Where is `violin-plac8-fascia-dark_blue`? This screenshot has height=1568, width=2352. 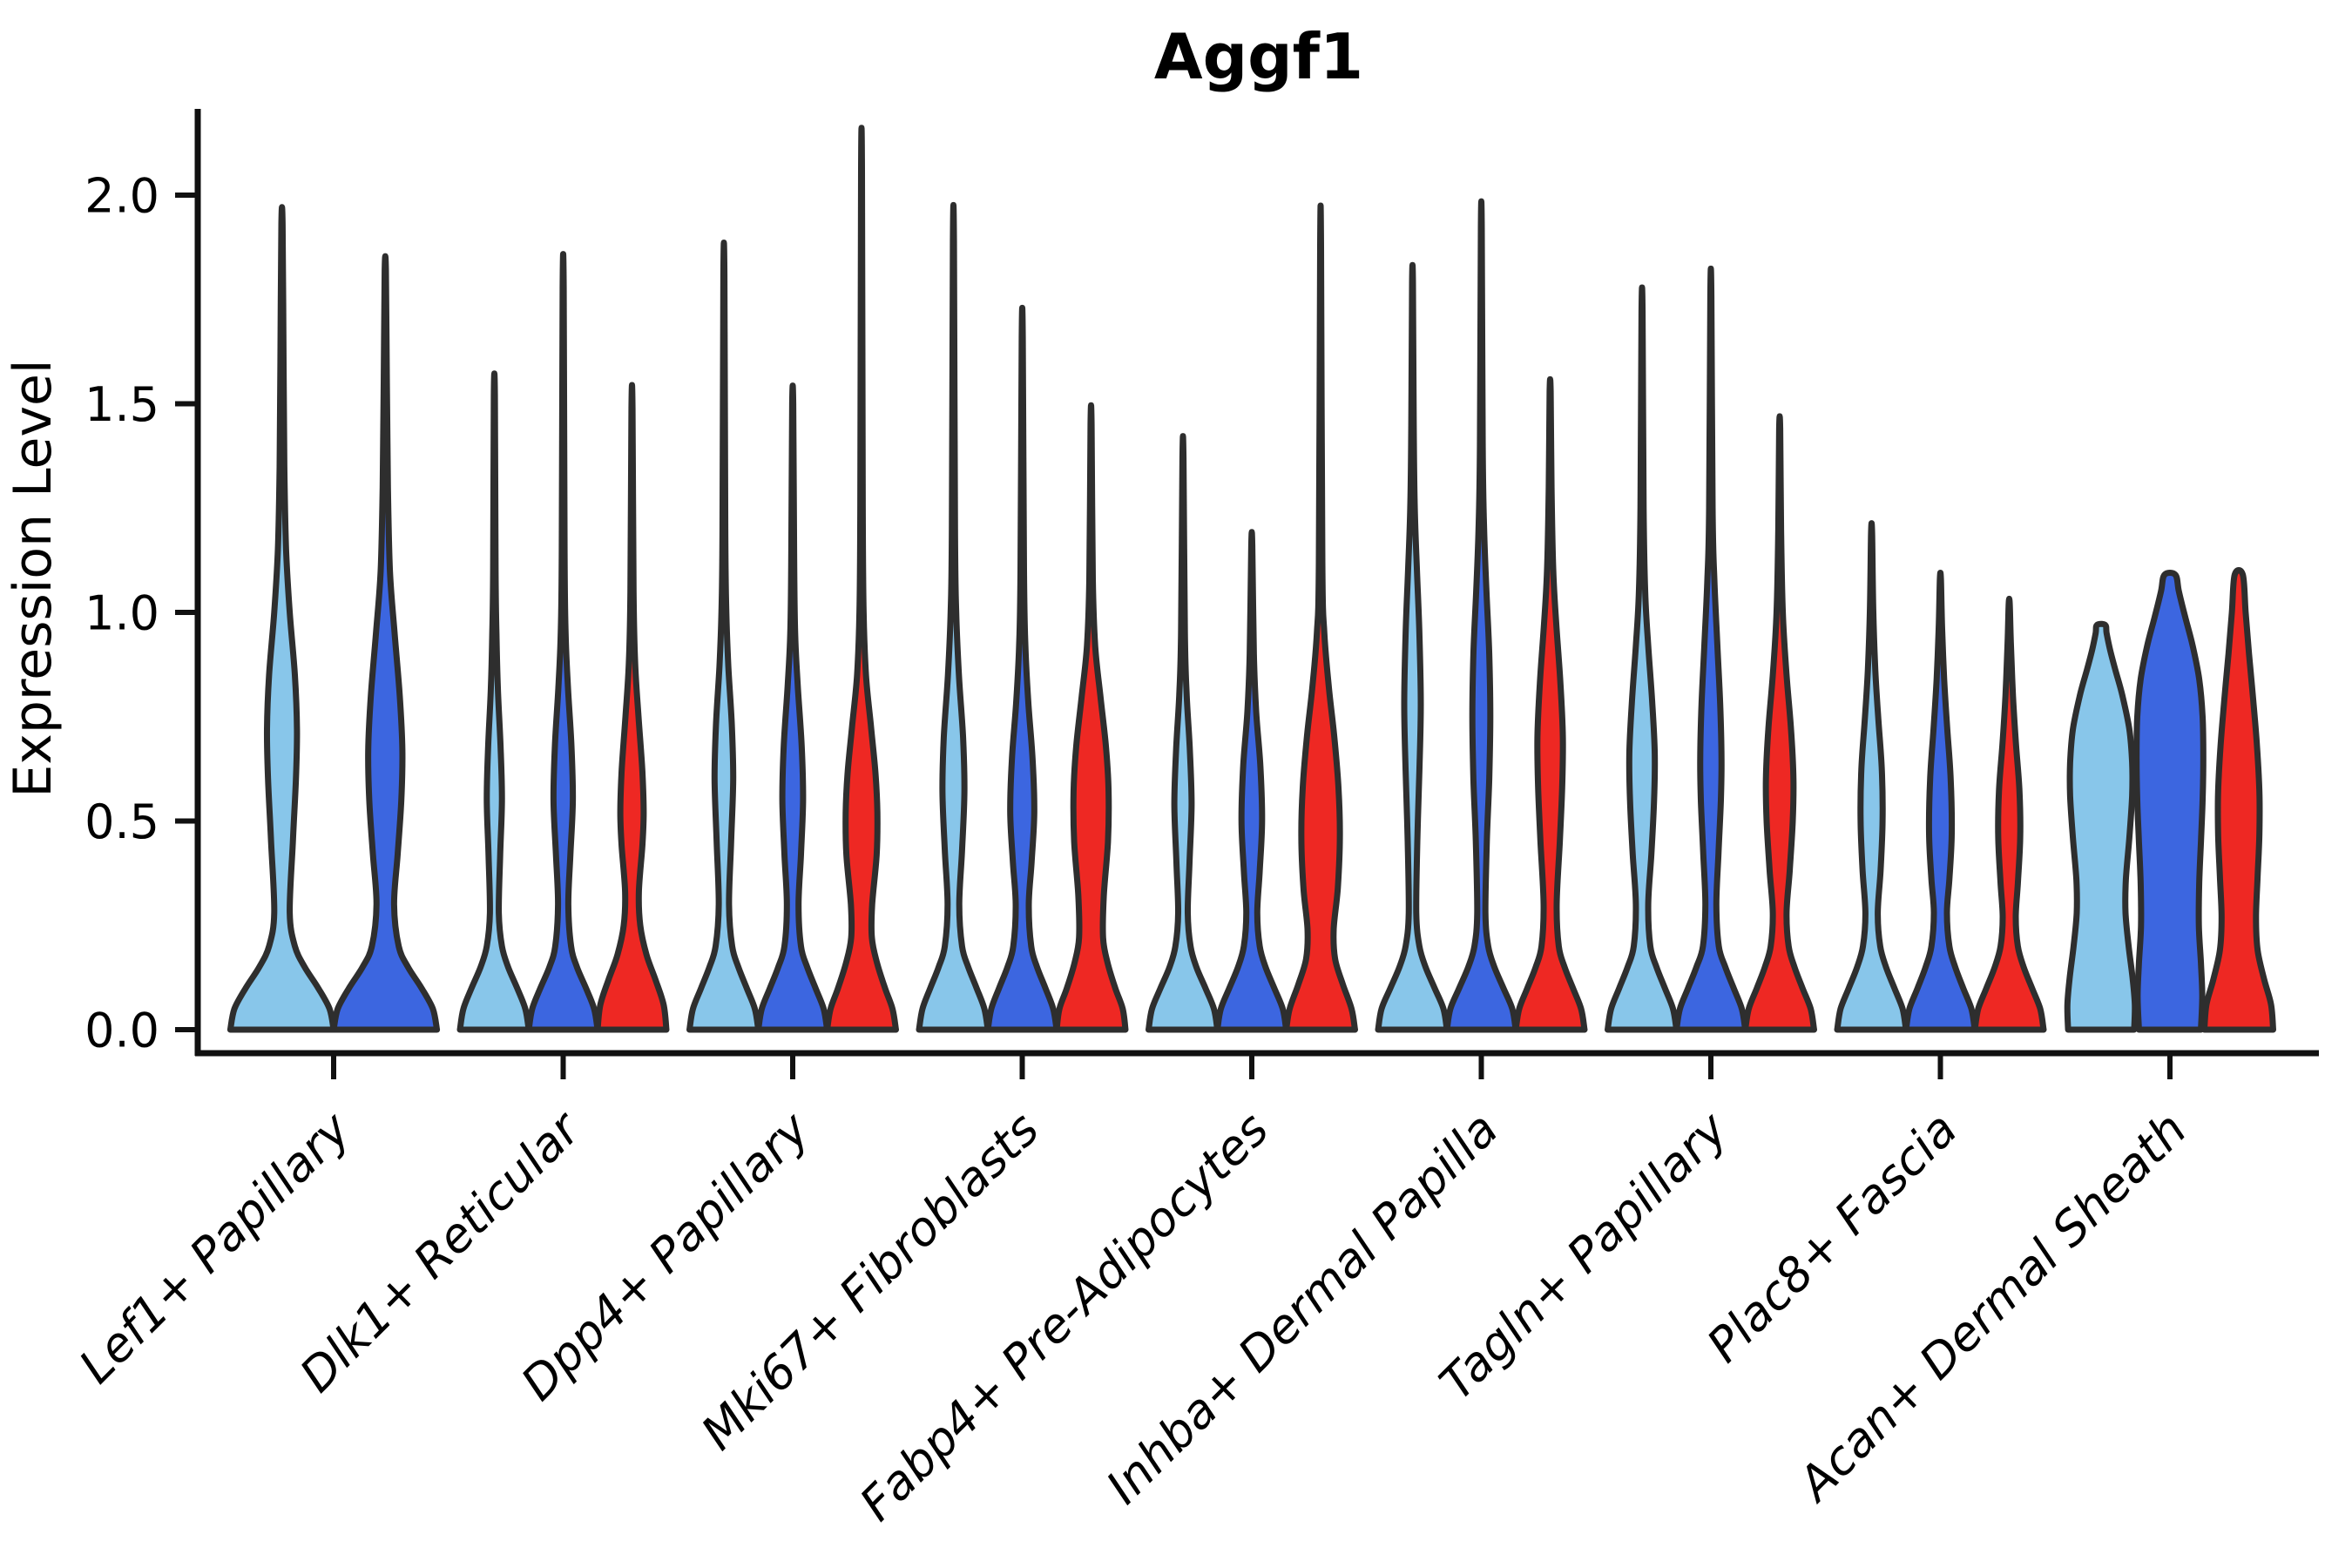 violin-plac8-fascia-dark_blue is located at coordinates (1941, 801).